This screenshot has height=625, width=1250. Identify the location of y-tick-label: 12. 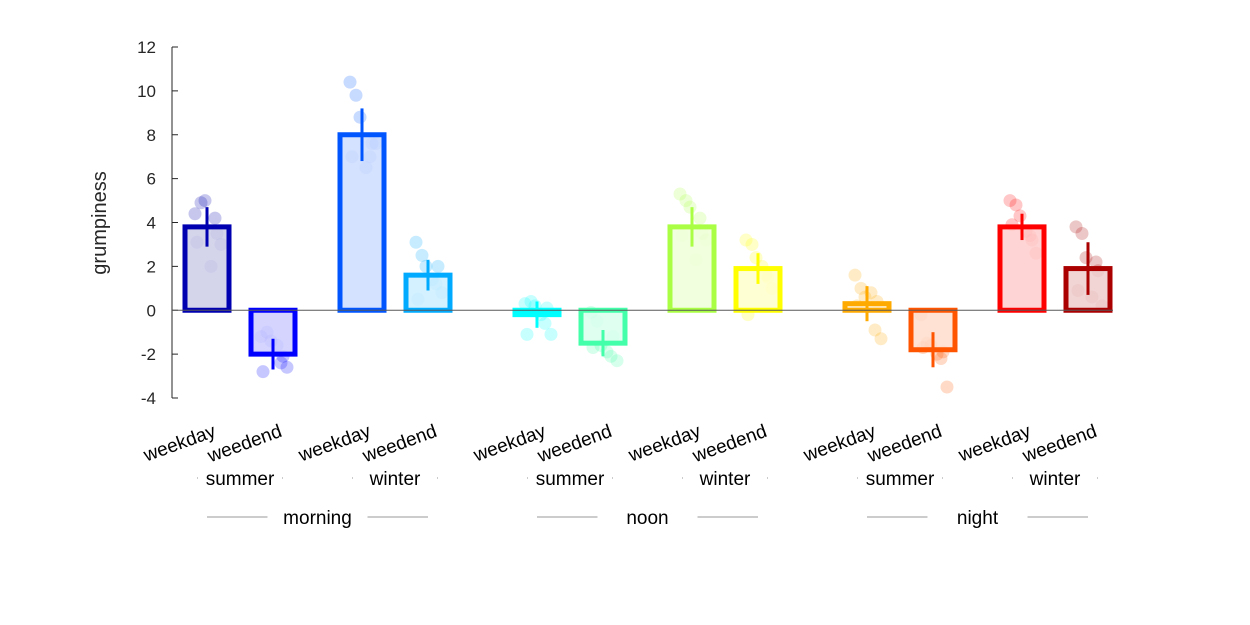
(146, 47).